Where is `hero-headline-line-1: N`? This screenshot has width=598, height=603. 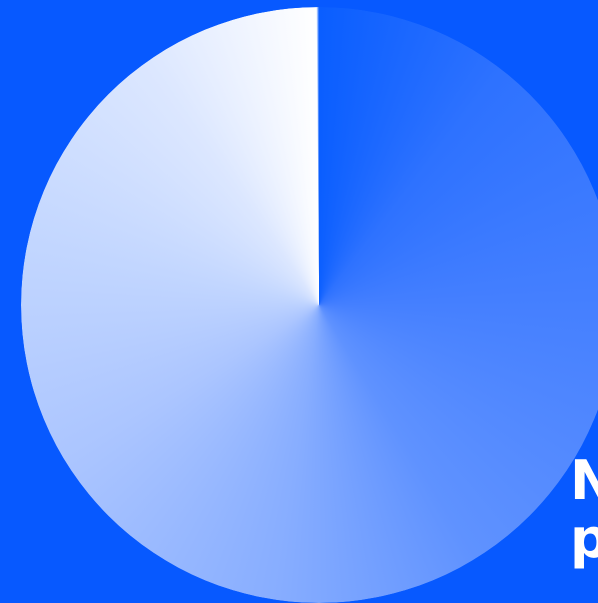 hero-headline-line-1: N is located at coordinates (584, 480).